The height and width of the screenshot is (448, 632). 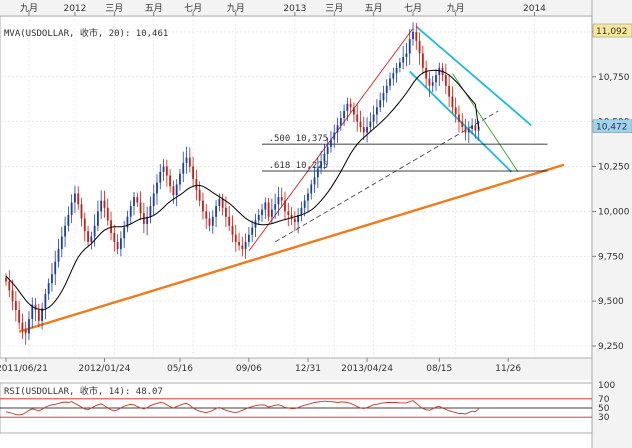 I want to click on top-axis-label: 九月, so click(x=29, y=8).